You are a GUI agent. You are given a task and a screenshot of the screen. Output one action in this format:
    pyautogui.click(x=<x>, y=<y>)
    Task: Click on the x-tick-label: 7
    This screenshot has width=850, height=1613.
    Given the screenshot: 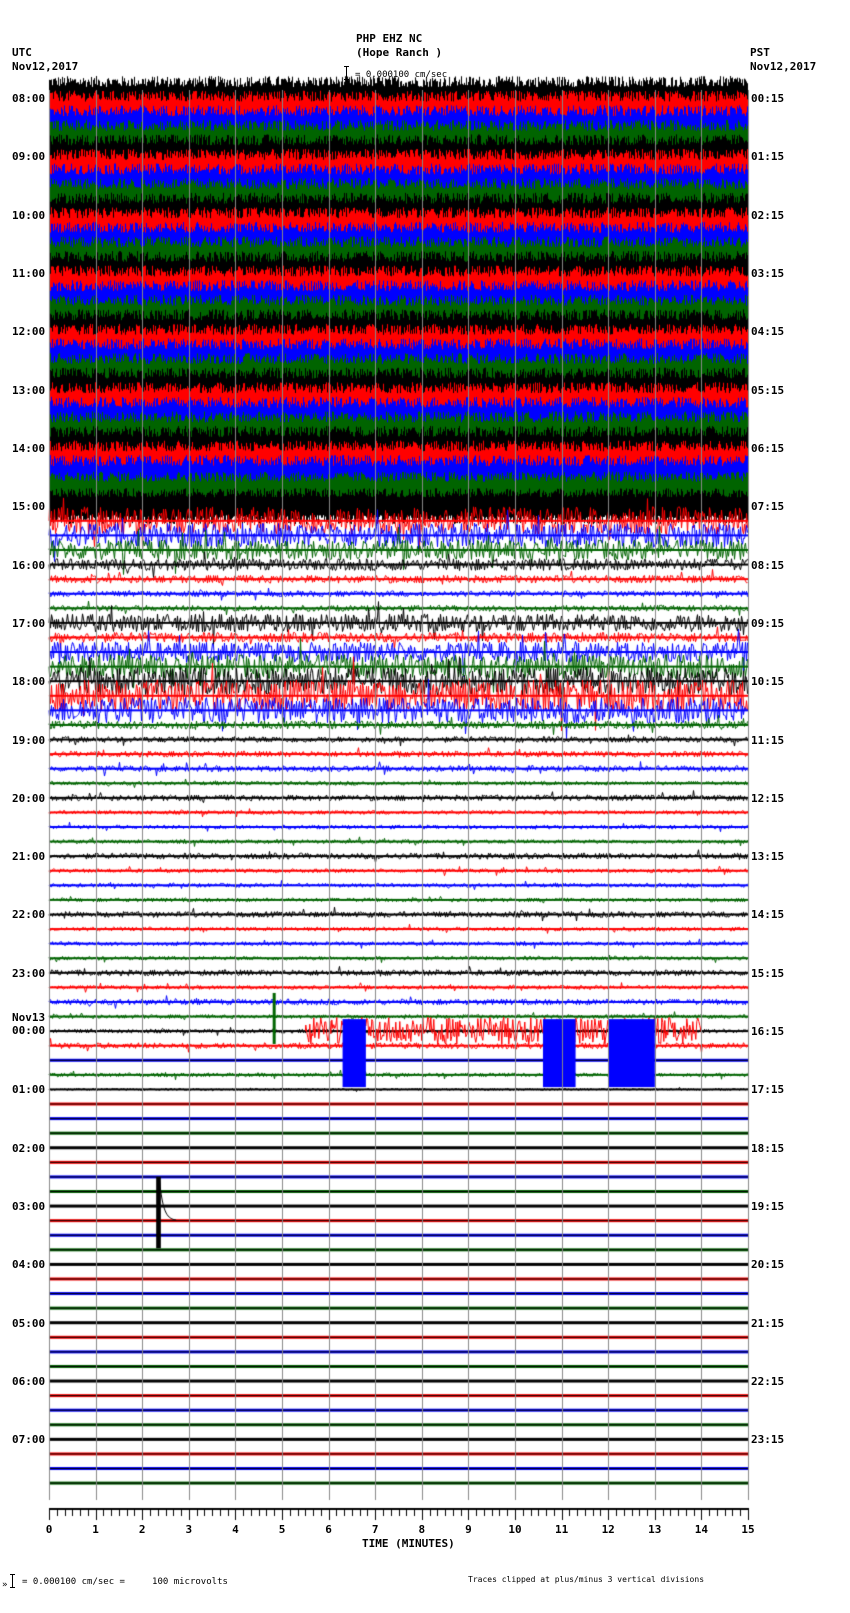 What is the action you would take?
    pyautogui.click(x=375, y=1529)
    